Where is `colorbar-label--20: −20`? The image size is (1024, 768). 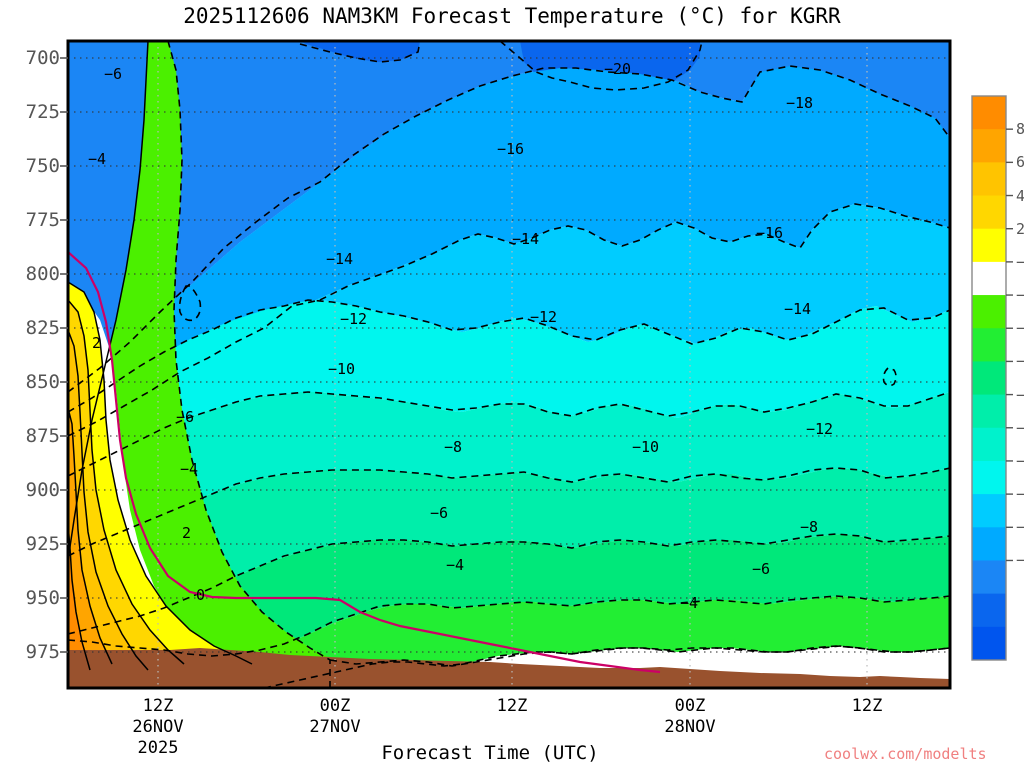
colorbar-label--20: −20 is located at coordinates (1020, 560).